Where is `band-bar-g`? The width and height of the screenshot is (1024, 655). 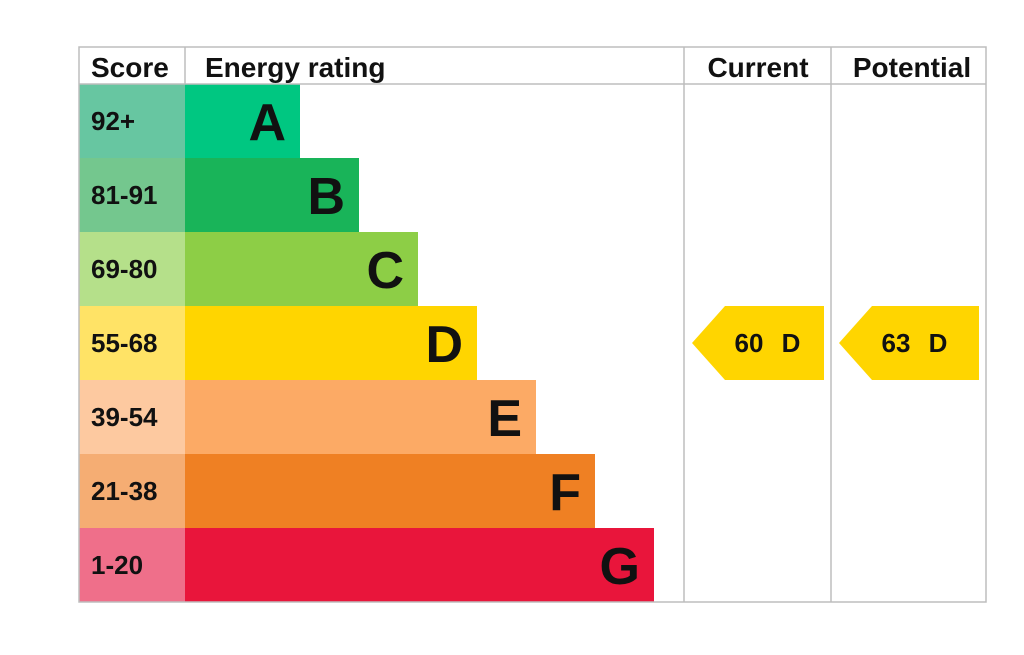 band-bar-g is located at coordinates (419, 565).